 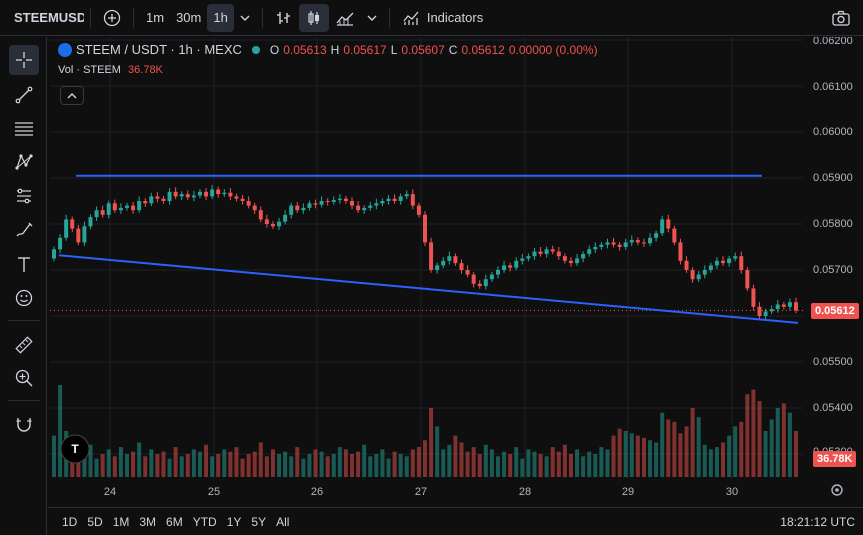 What do you see at coordinates (220, 17) in the screenshot?
I see `interval-1h-button: 1h` at bounding box center [220, 17].